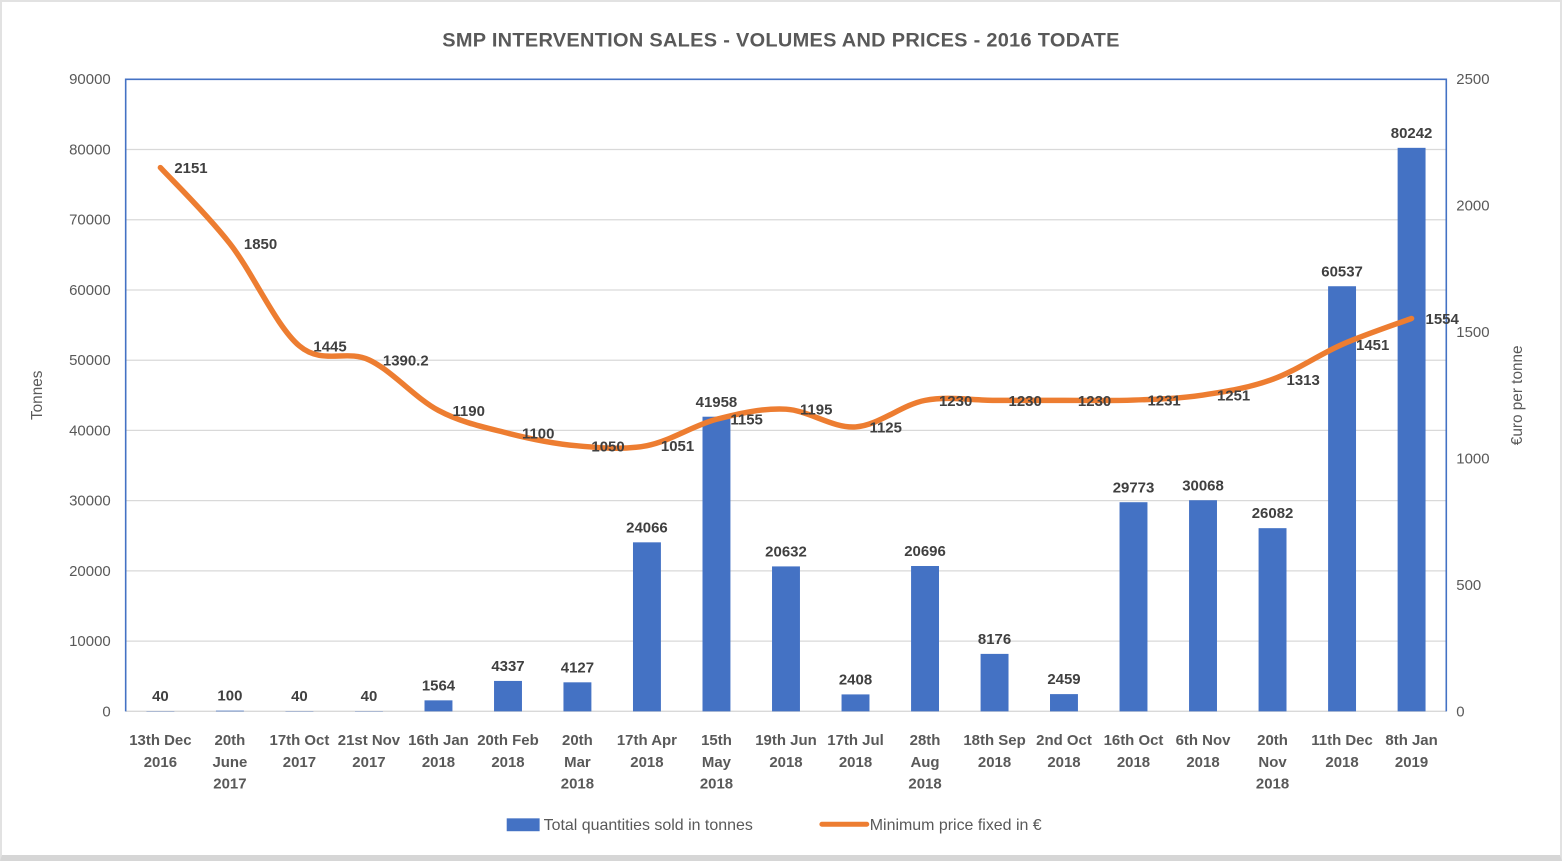 This screenshot has width=1562, height=861. Describe the element at coordinates (90, 431) in the screenshot. I see `y-axis-left-tick: 40000` at that location.